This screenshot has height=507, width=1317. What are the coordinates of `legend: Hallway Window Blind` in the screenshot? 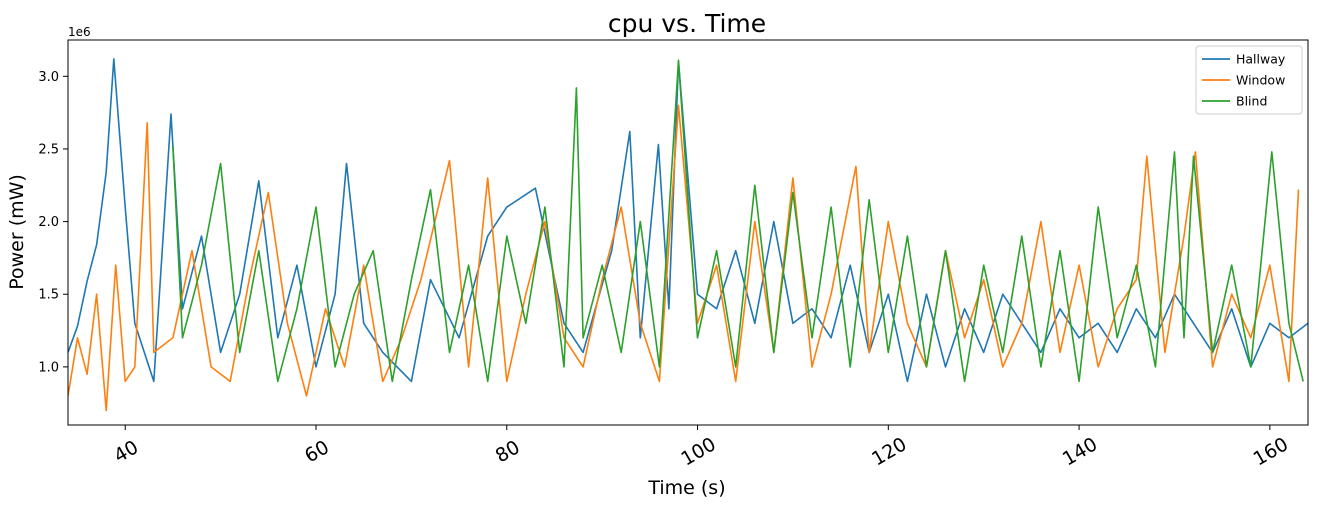 It's located at (1249, 80).